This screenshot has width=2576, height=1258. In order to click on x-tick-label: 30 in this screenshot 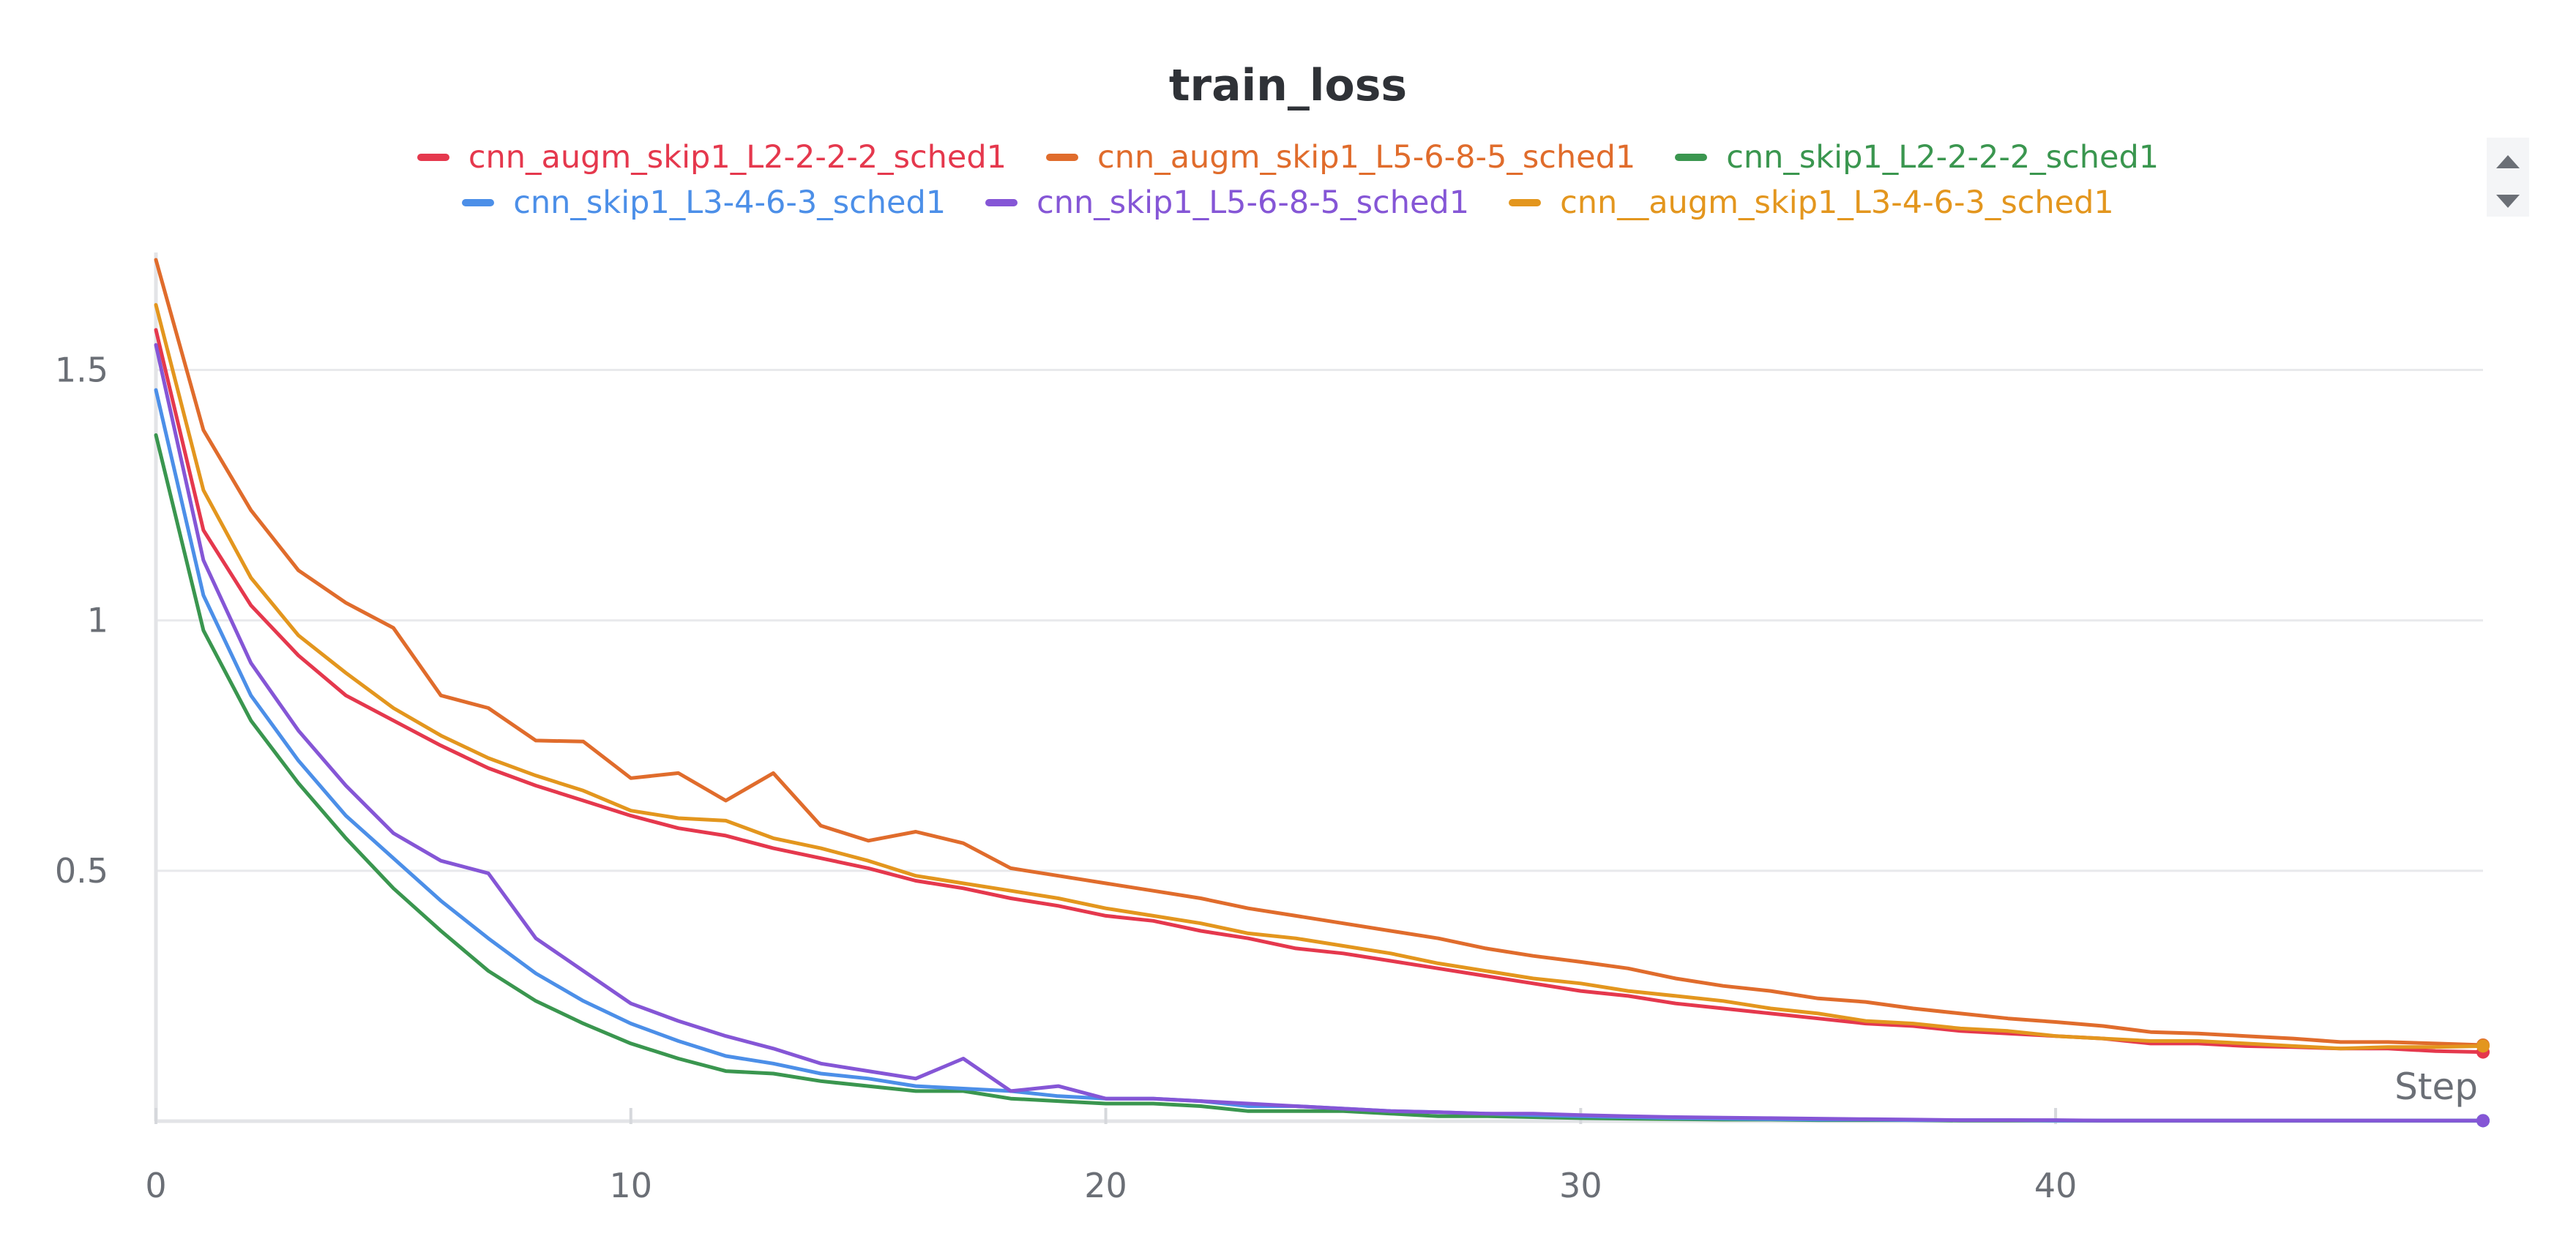, I will do `click(1580, 1185)`.